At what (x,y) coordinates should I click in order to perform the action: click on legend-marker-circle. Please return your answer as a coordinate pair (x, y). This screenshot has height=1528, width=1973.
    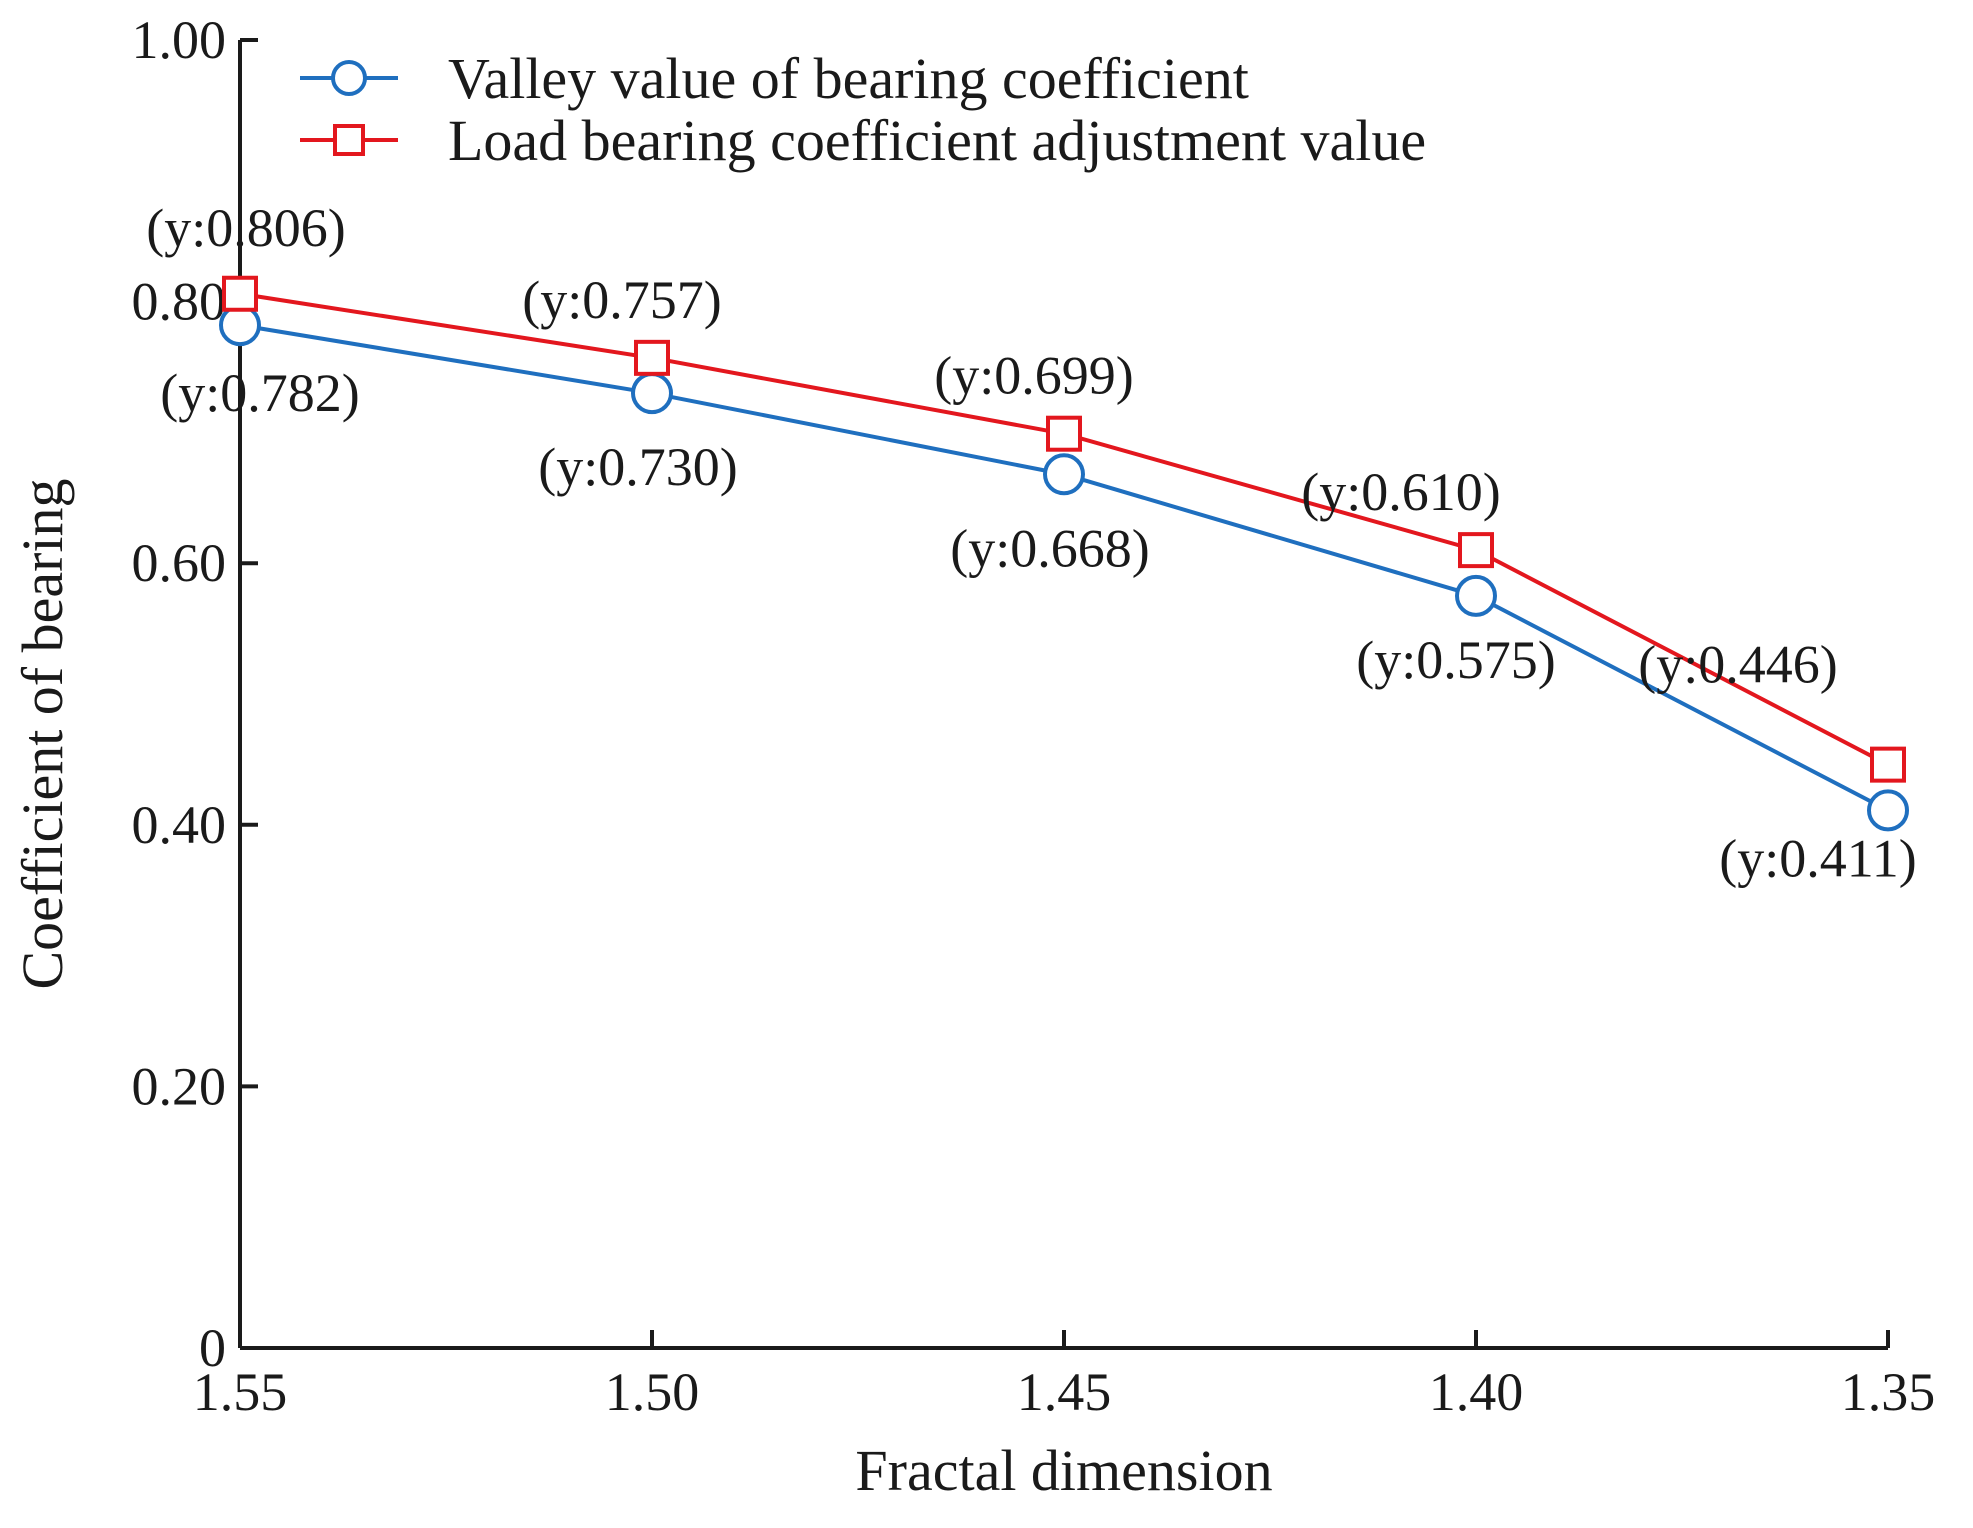
    Looking at the image, I should click on (349, 78).